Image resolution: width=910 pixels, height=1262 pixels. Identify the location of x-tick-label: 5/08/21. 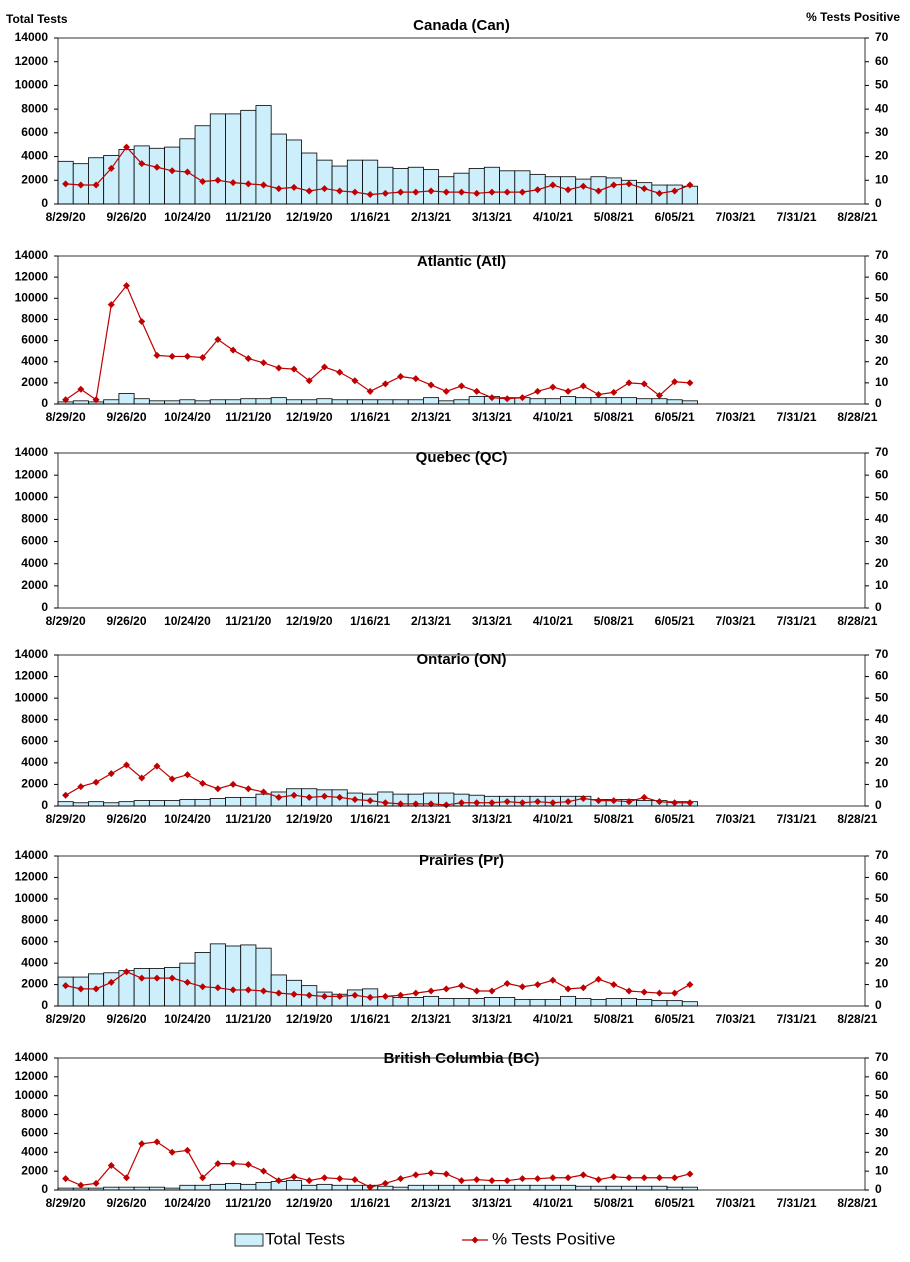
(614, 819).